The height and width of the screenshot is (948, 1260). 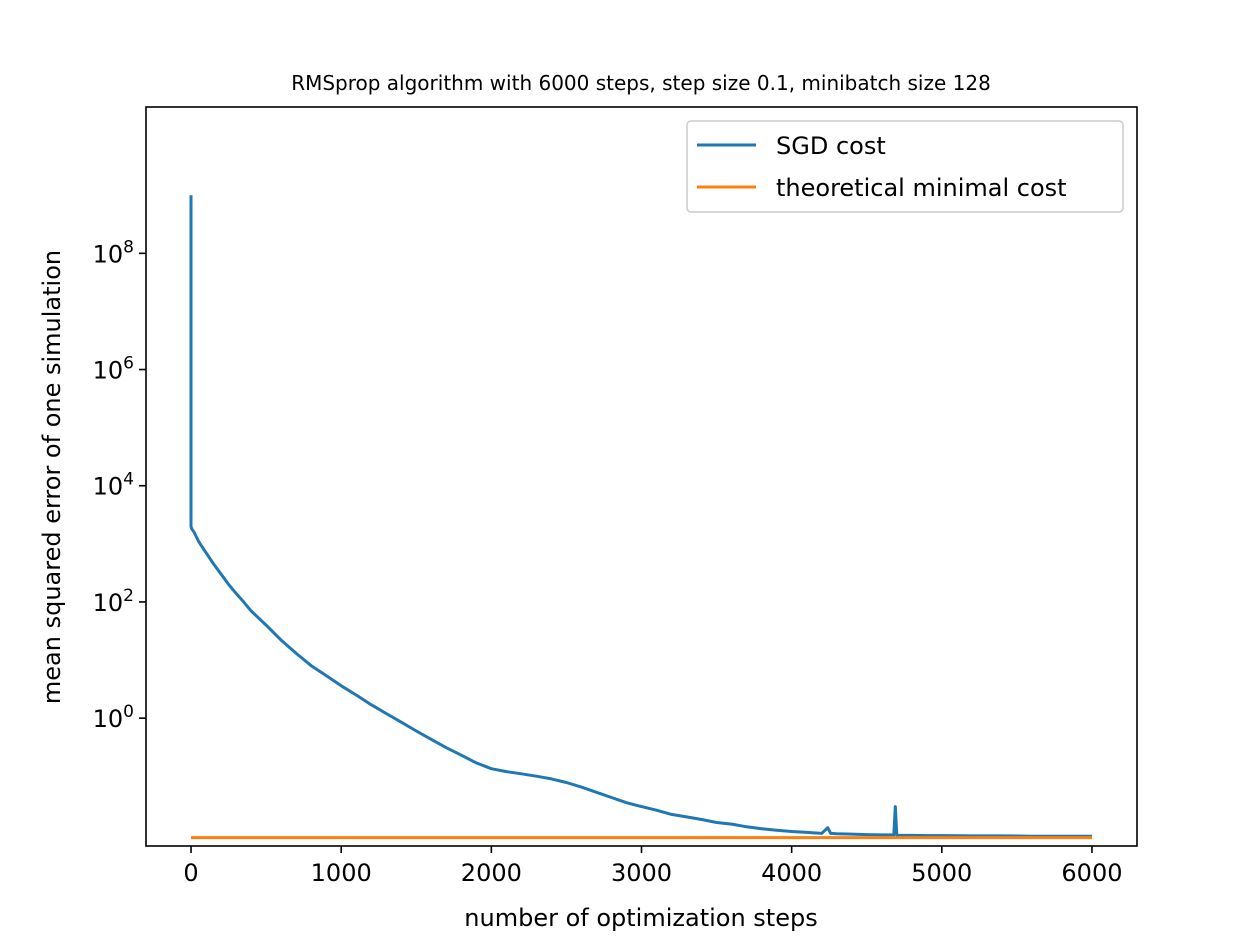 I want to click on y-axis-ticks: 10⁰ 10² 10⁴ 10⁶ 10⁸, so click(x=119, y=485).